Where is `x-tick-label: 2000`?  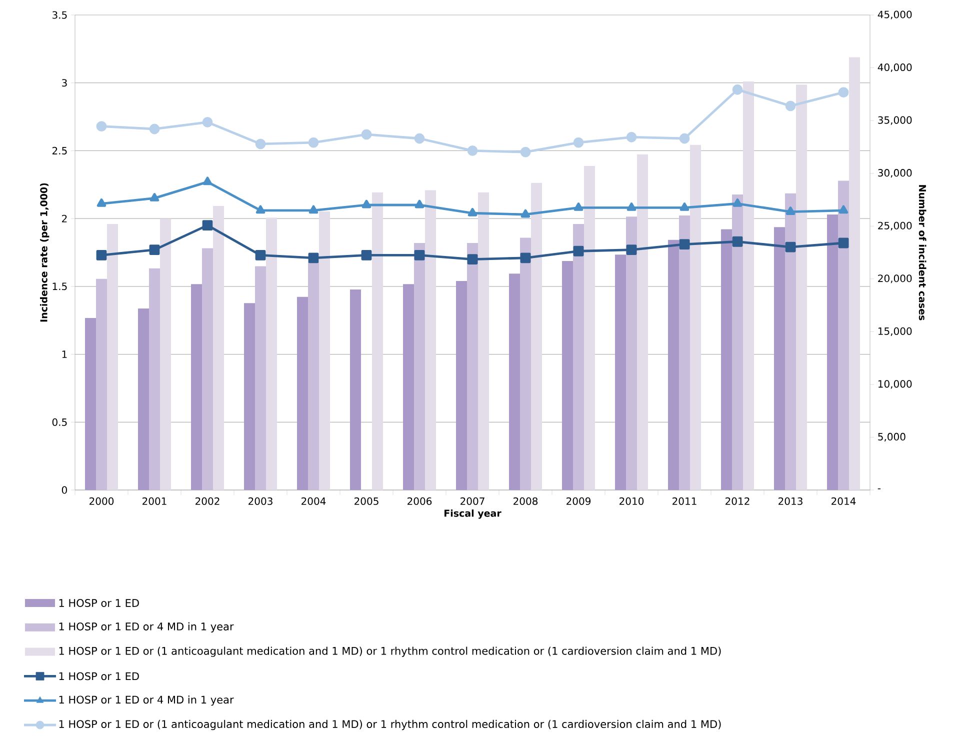
x-tick-label: 2000 is located at coordinates (102, 501).